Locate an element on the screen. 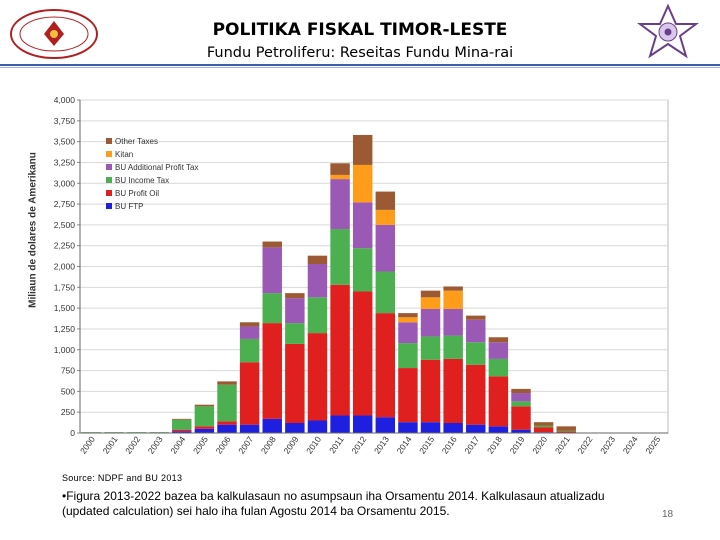 The image size is (720, 540). emblem-logo-left is located at coordinates (54, 34).